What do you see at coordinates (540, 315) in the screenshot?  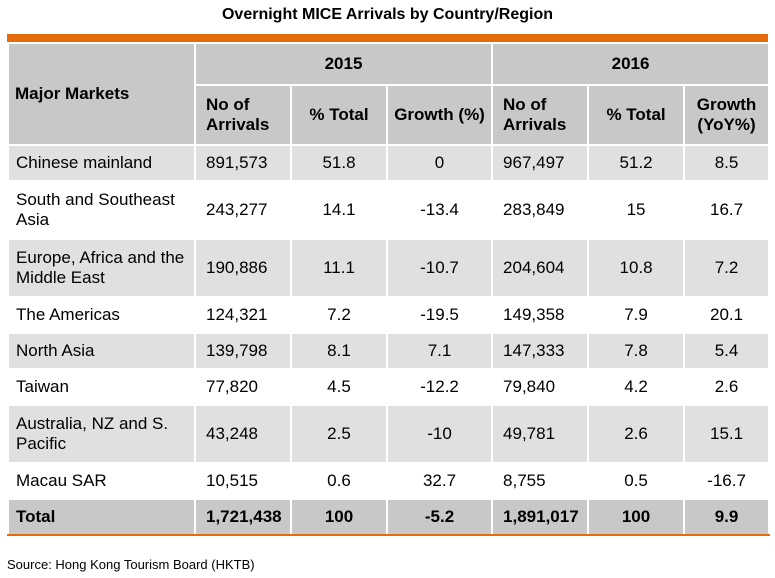 I see `value-cell: 149,358` at bounding box center [540, 315].